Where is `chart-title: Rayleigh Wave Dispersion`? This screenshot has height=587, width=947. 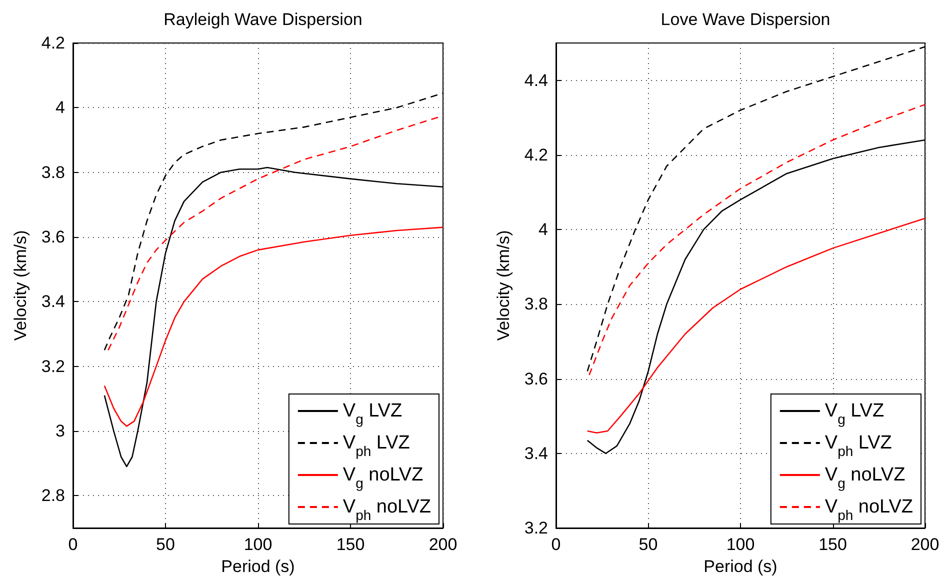 chart-title: Rayleigh Wave Dispersion is located at coordinates (263, 19).